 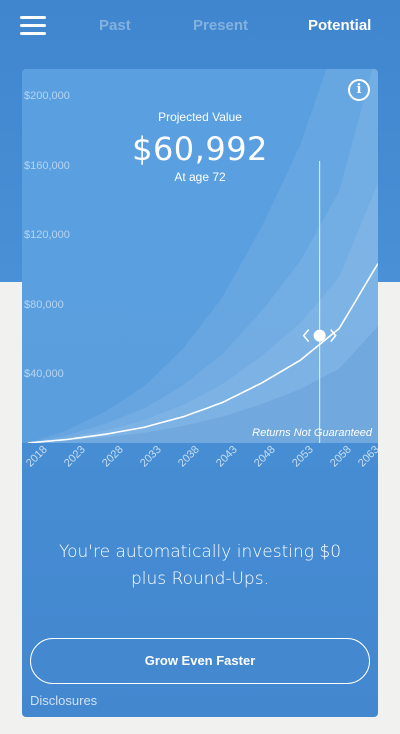 I want to click on tab-potential: Potential, so click(x=340, y=25).